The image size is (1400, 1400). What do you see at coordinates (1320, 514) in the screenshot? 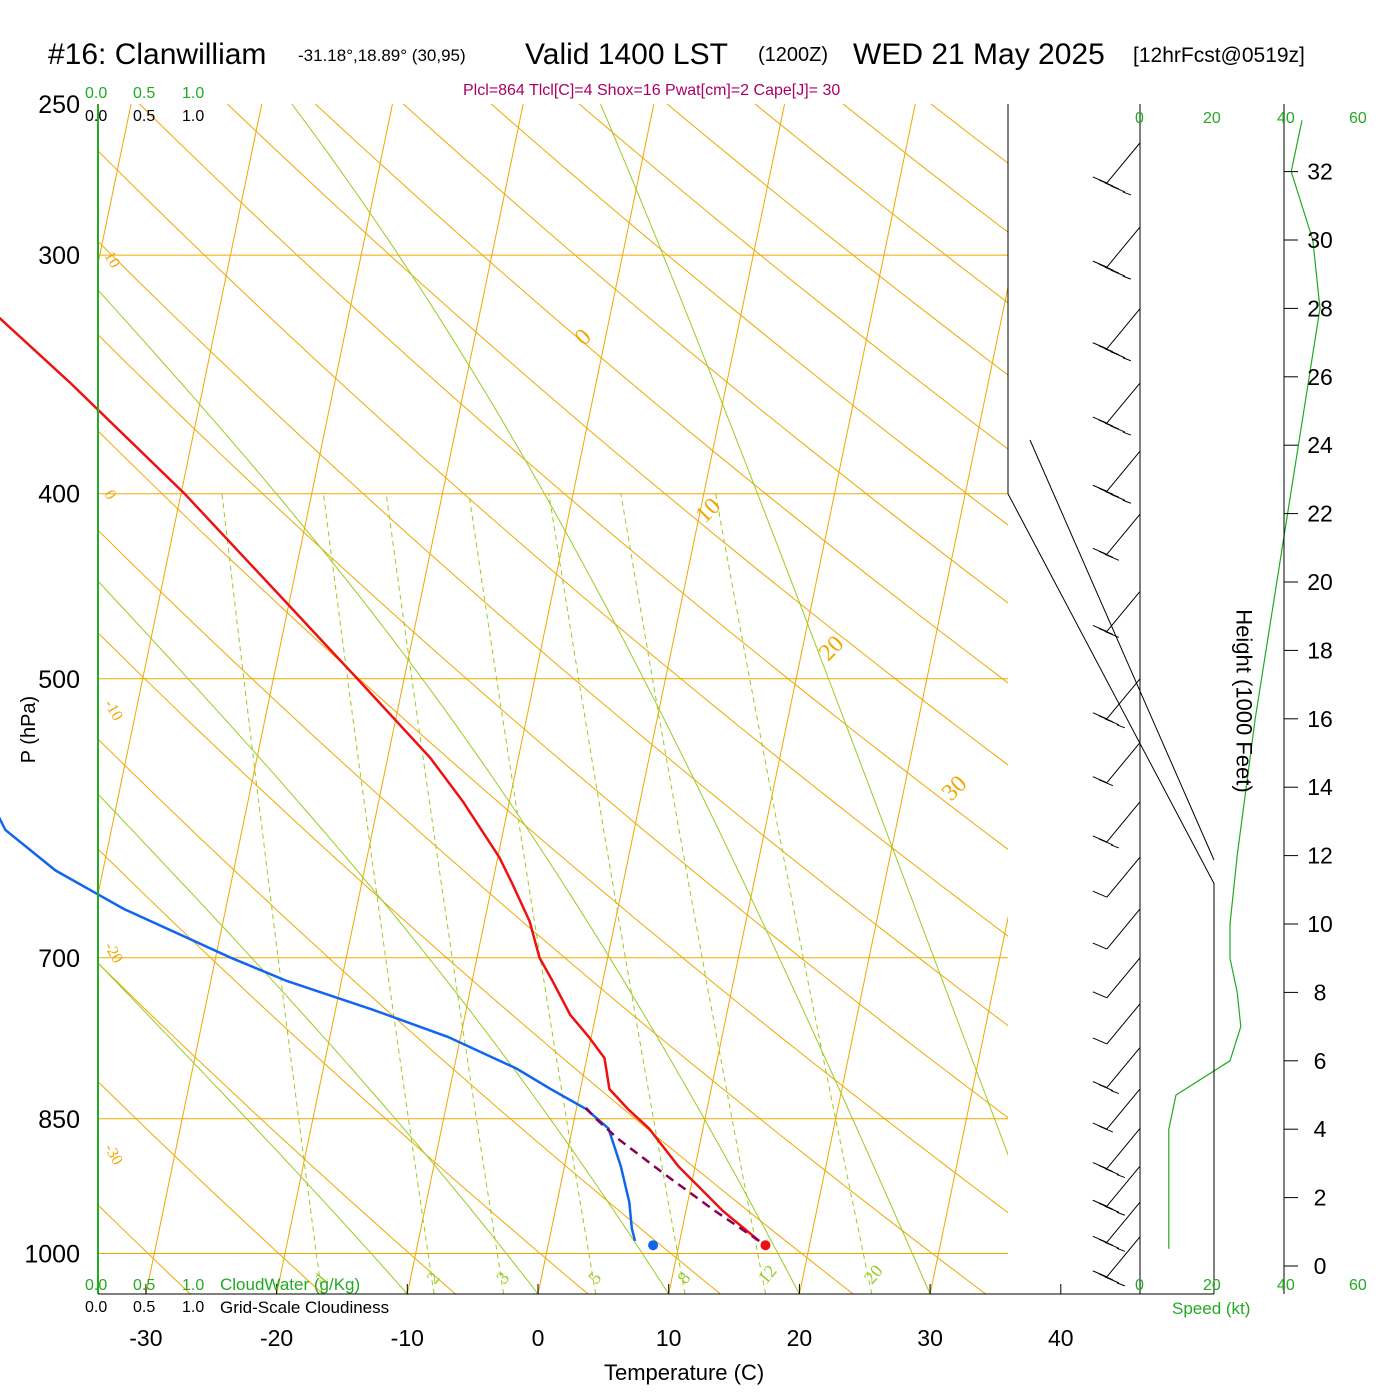
I see `height-tick-label: 22` at bounding box center [1320, 514].